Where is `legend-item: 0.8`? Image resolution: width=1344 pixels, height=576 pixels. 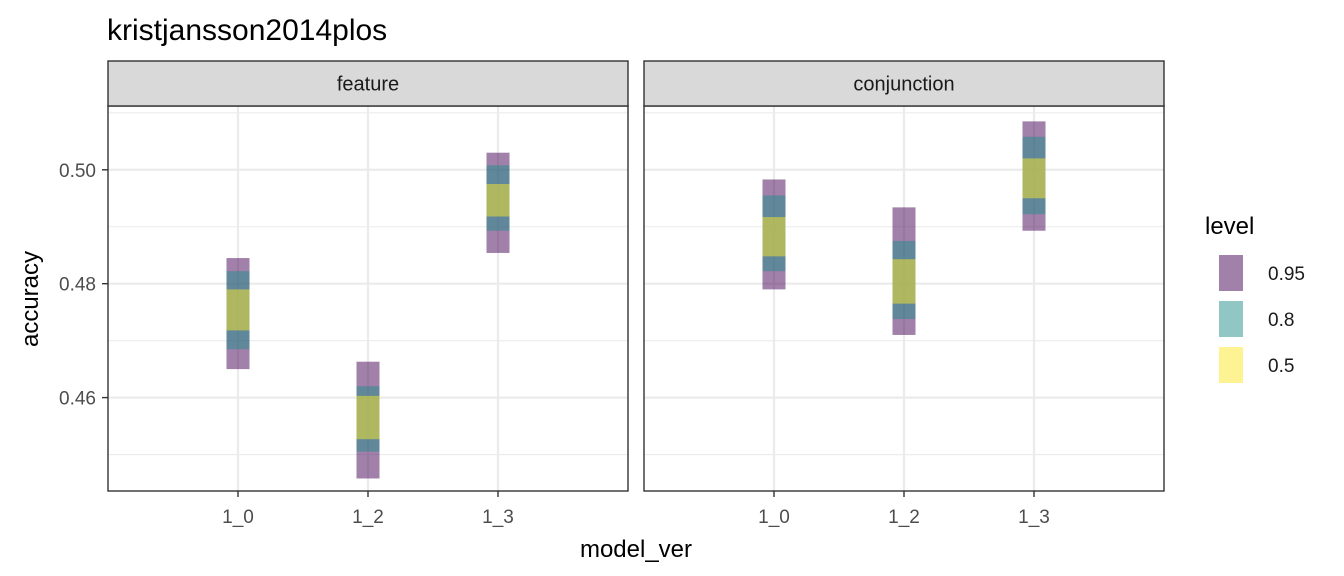
legend-item: 0.8 is located at coordinates (1256, 319).